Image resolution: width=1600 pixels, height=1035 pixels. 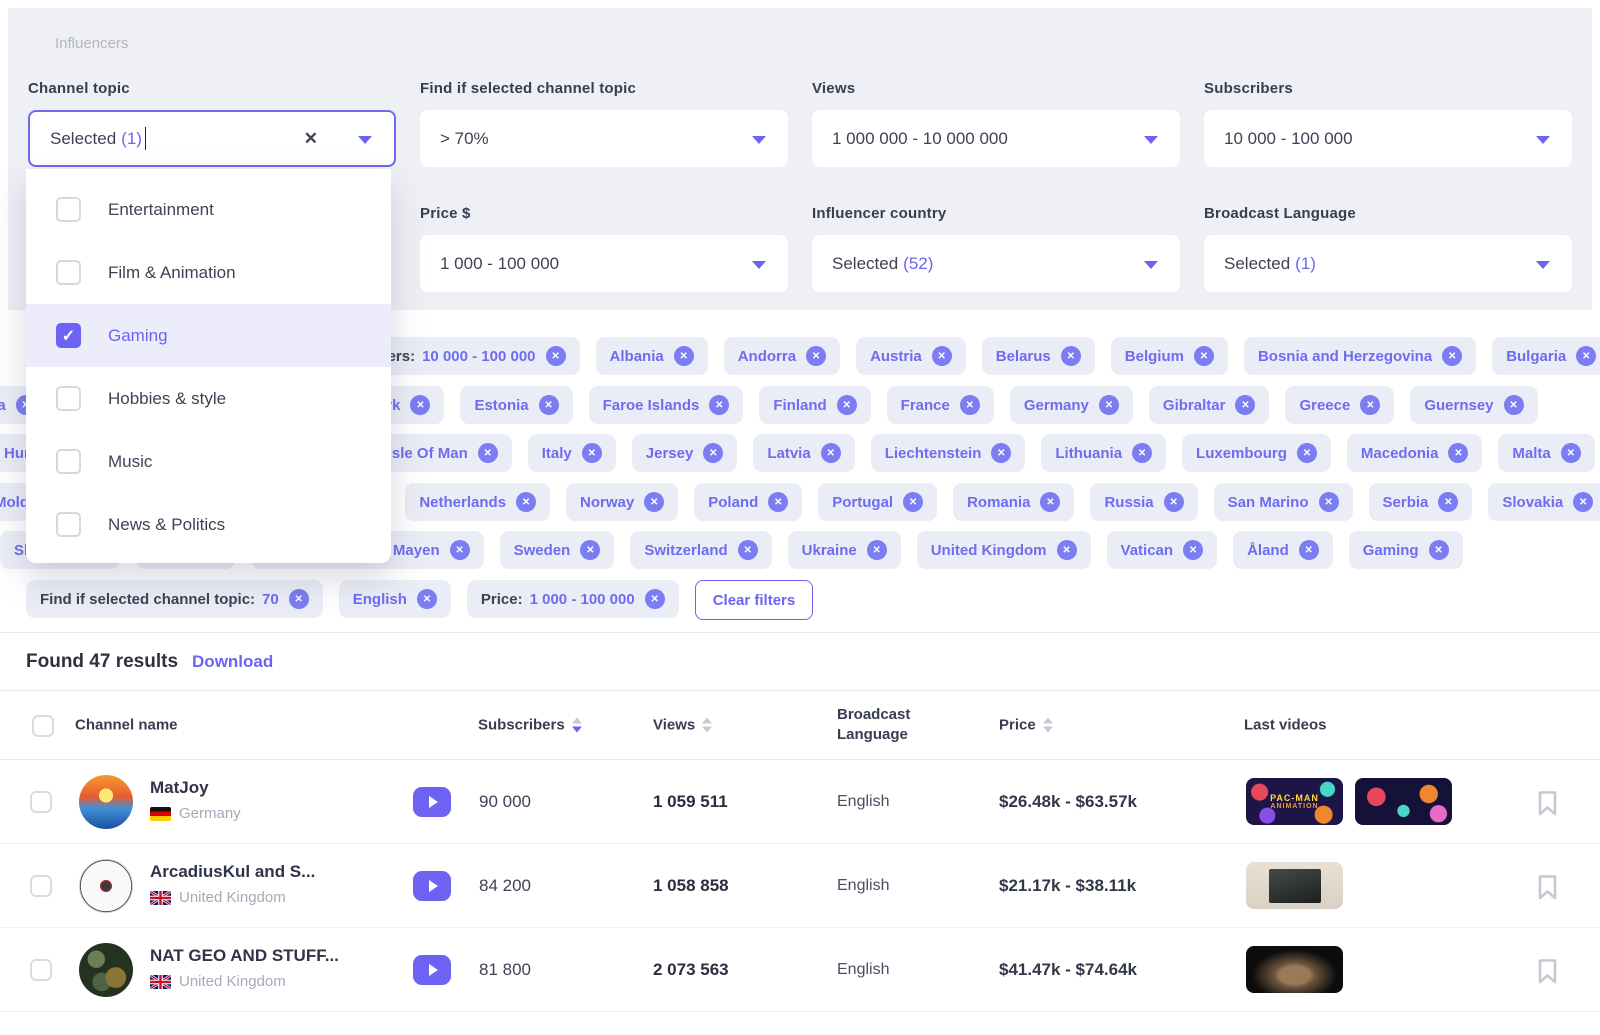 What do you see at coordinates (683, 725) in the screenshot?
I see `header-views: Views` at bounding box center [683, 725].